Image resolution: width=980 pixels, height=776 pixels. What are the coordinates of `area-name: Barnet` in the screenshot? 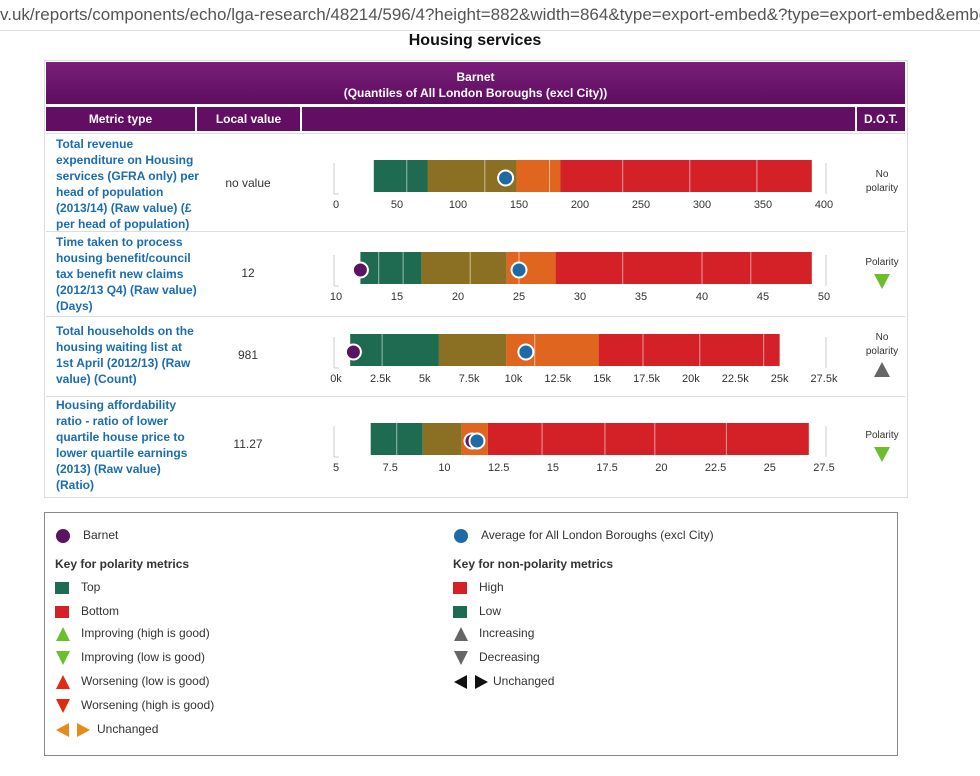 It's located at (475, 77).